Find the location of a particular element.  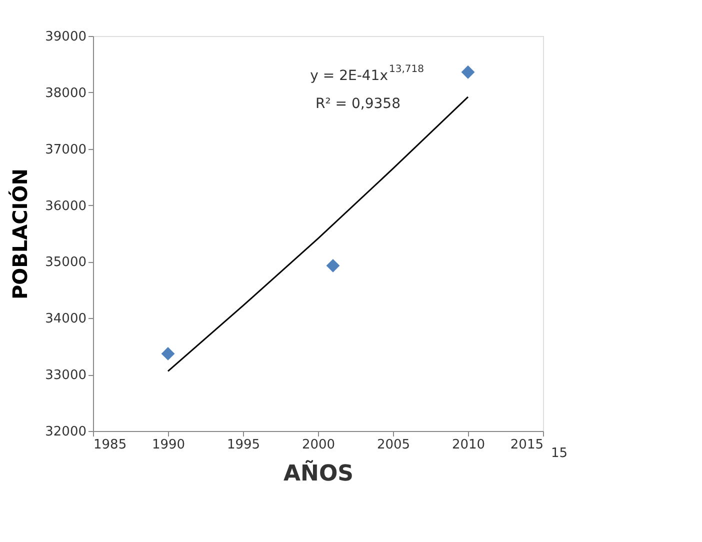

y-tick-label: 36000 is located at coordinates (65, 206).